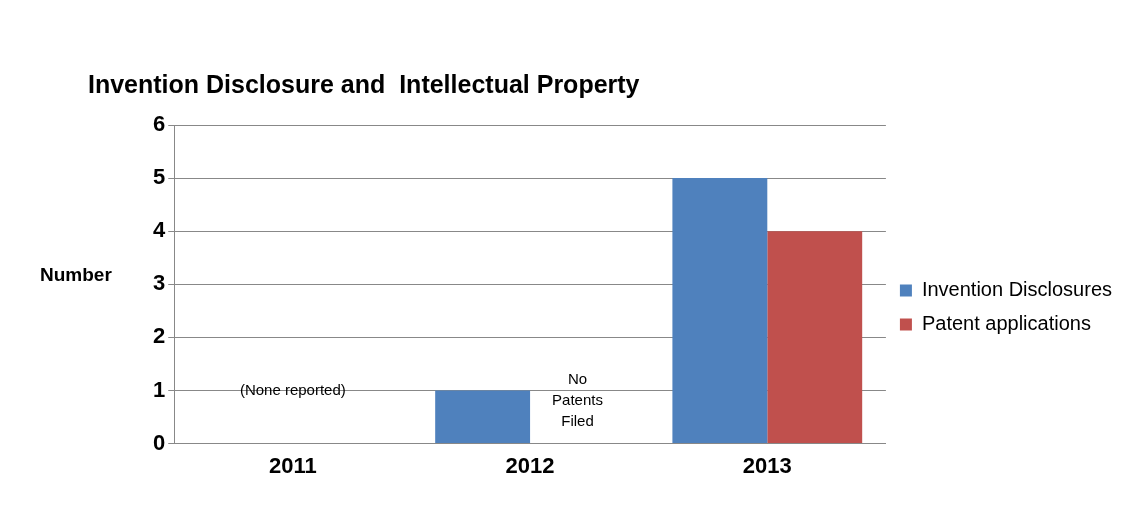 This screenshot has width=1127, height=505. Describe the element at coordinates (1006, 323) in the screenshot. I see `legend-label: Patent applications` at that location.